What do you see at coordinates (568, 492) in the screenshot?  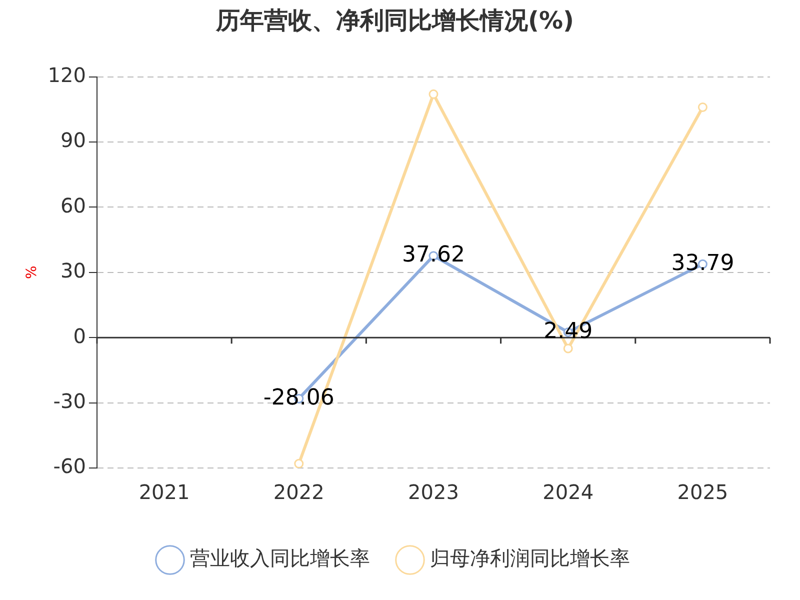 I see `x-tick-label: 2024` at bounding box center [568, 492].